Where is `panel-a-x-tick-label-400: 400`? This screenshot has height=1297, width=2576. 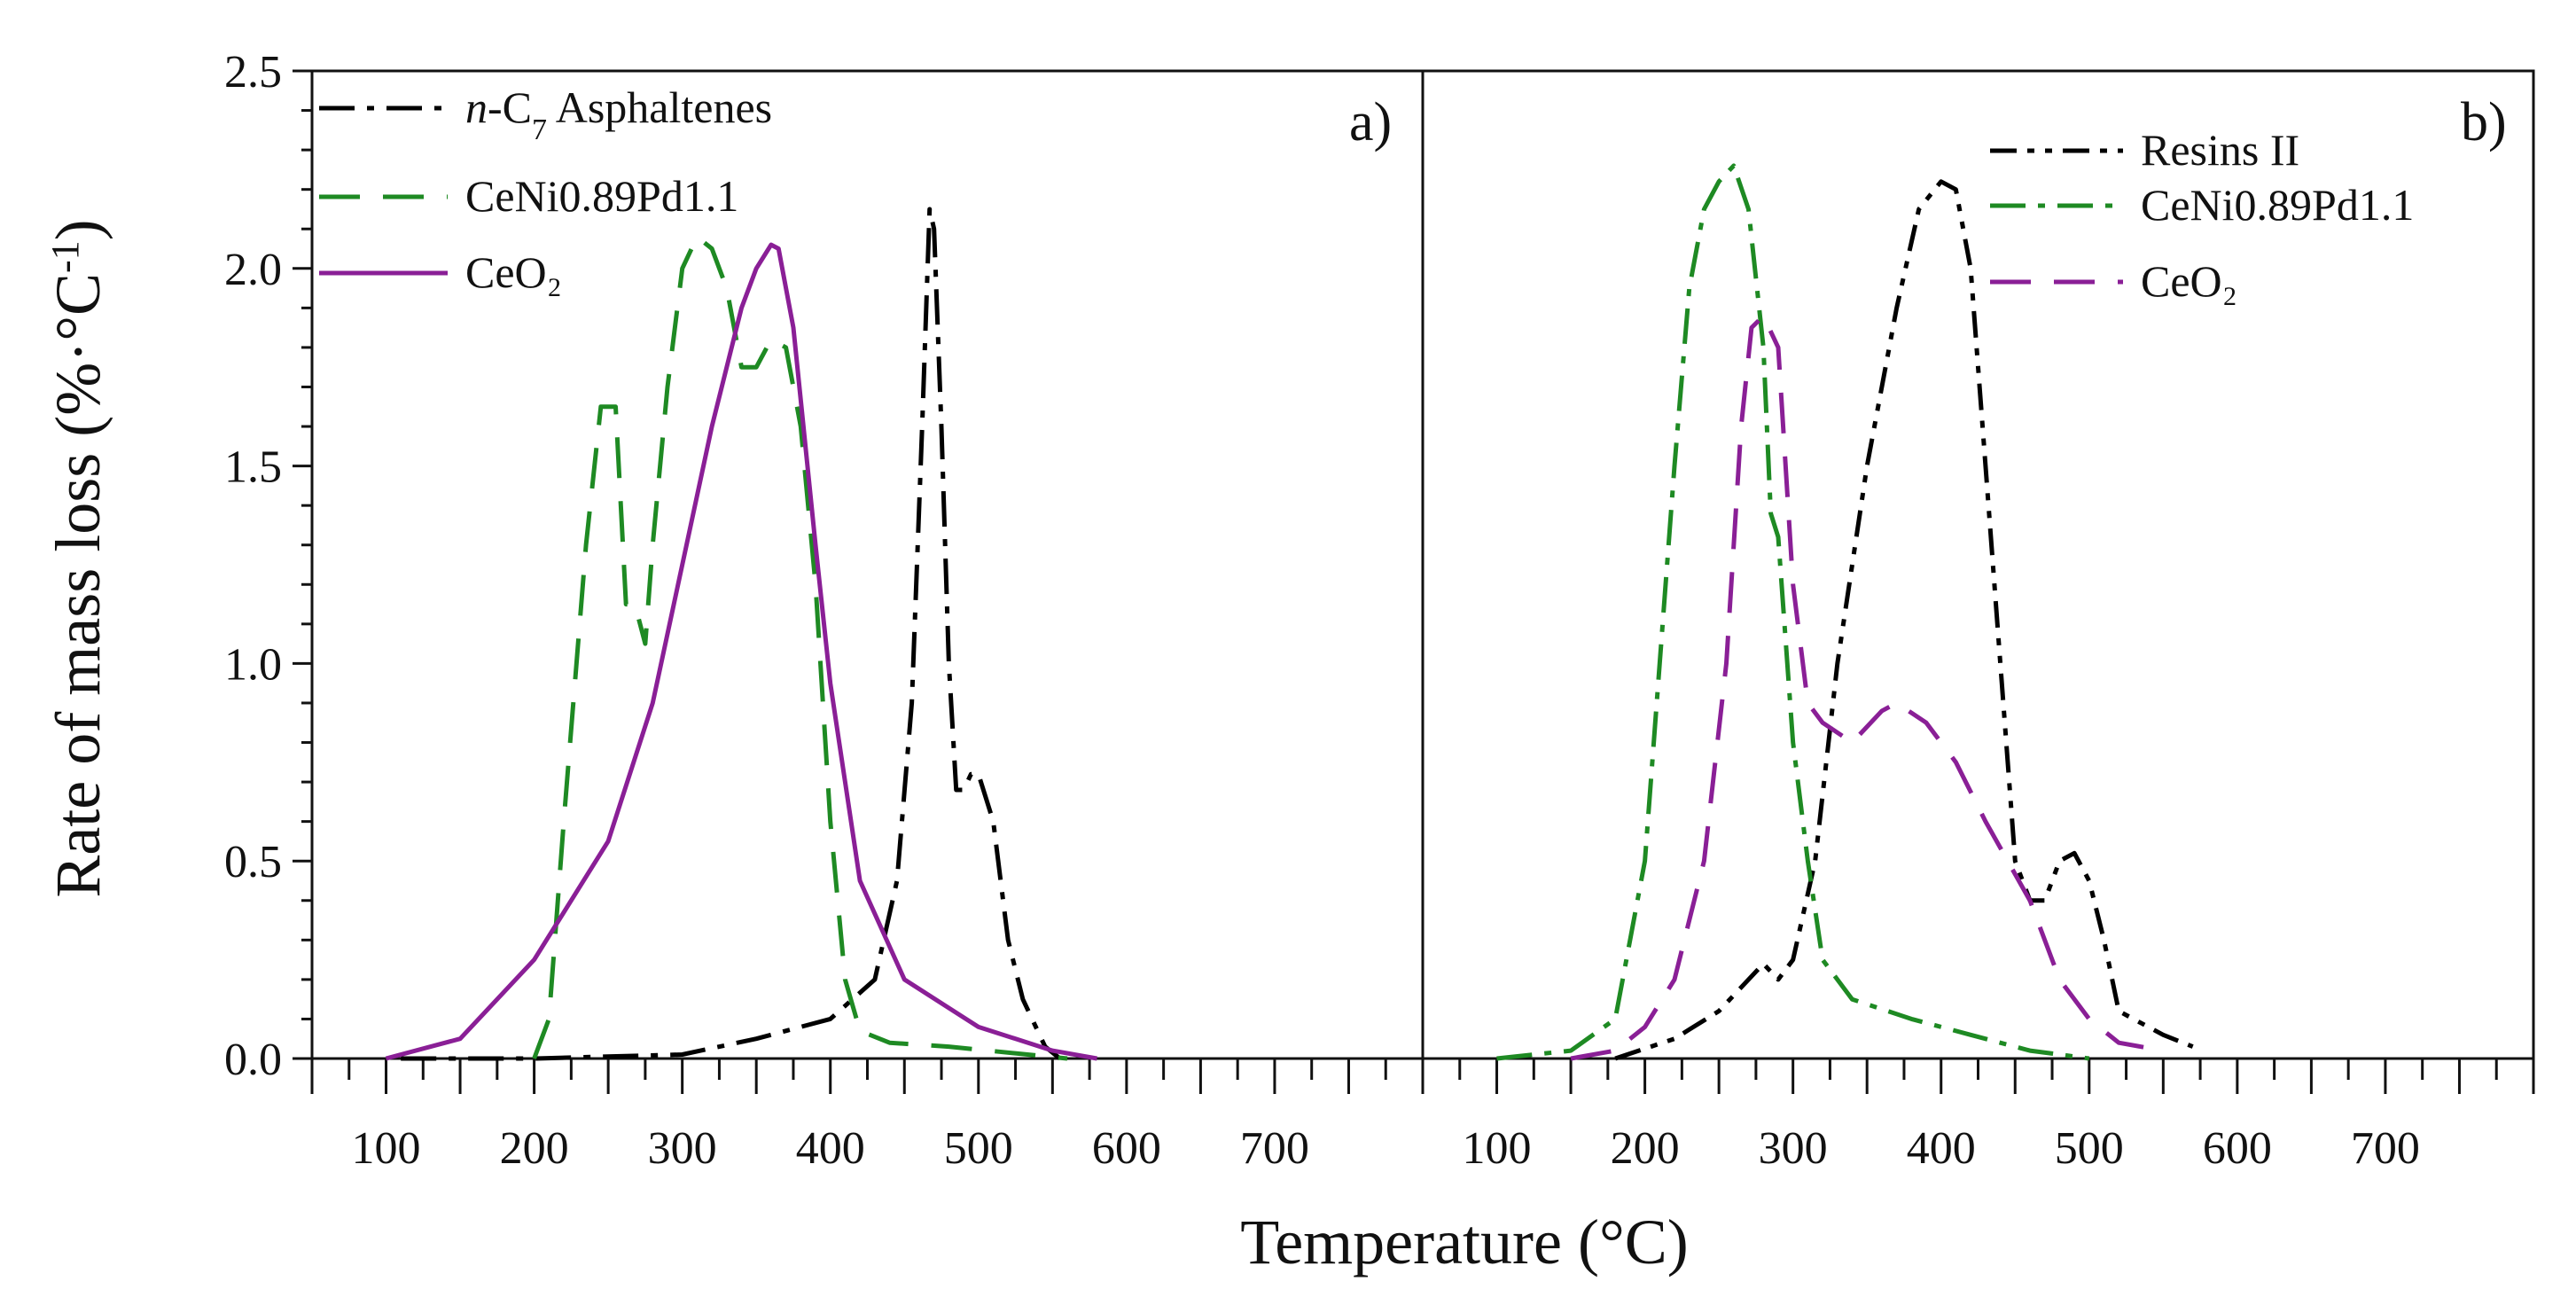 panel-a-x-tick-label-400: 400 is located at coordinates (830, 1148).